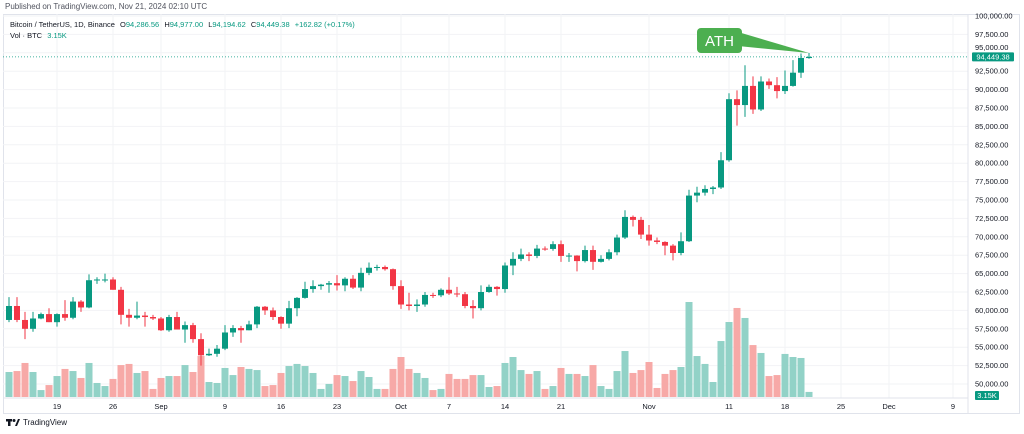  What do you see at coordinates (729, 406) in the screenshot?
I see `time-tick-label: 11` at bounding box center [729, 406].